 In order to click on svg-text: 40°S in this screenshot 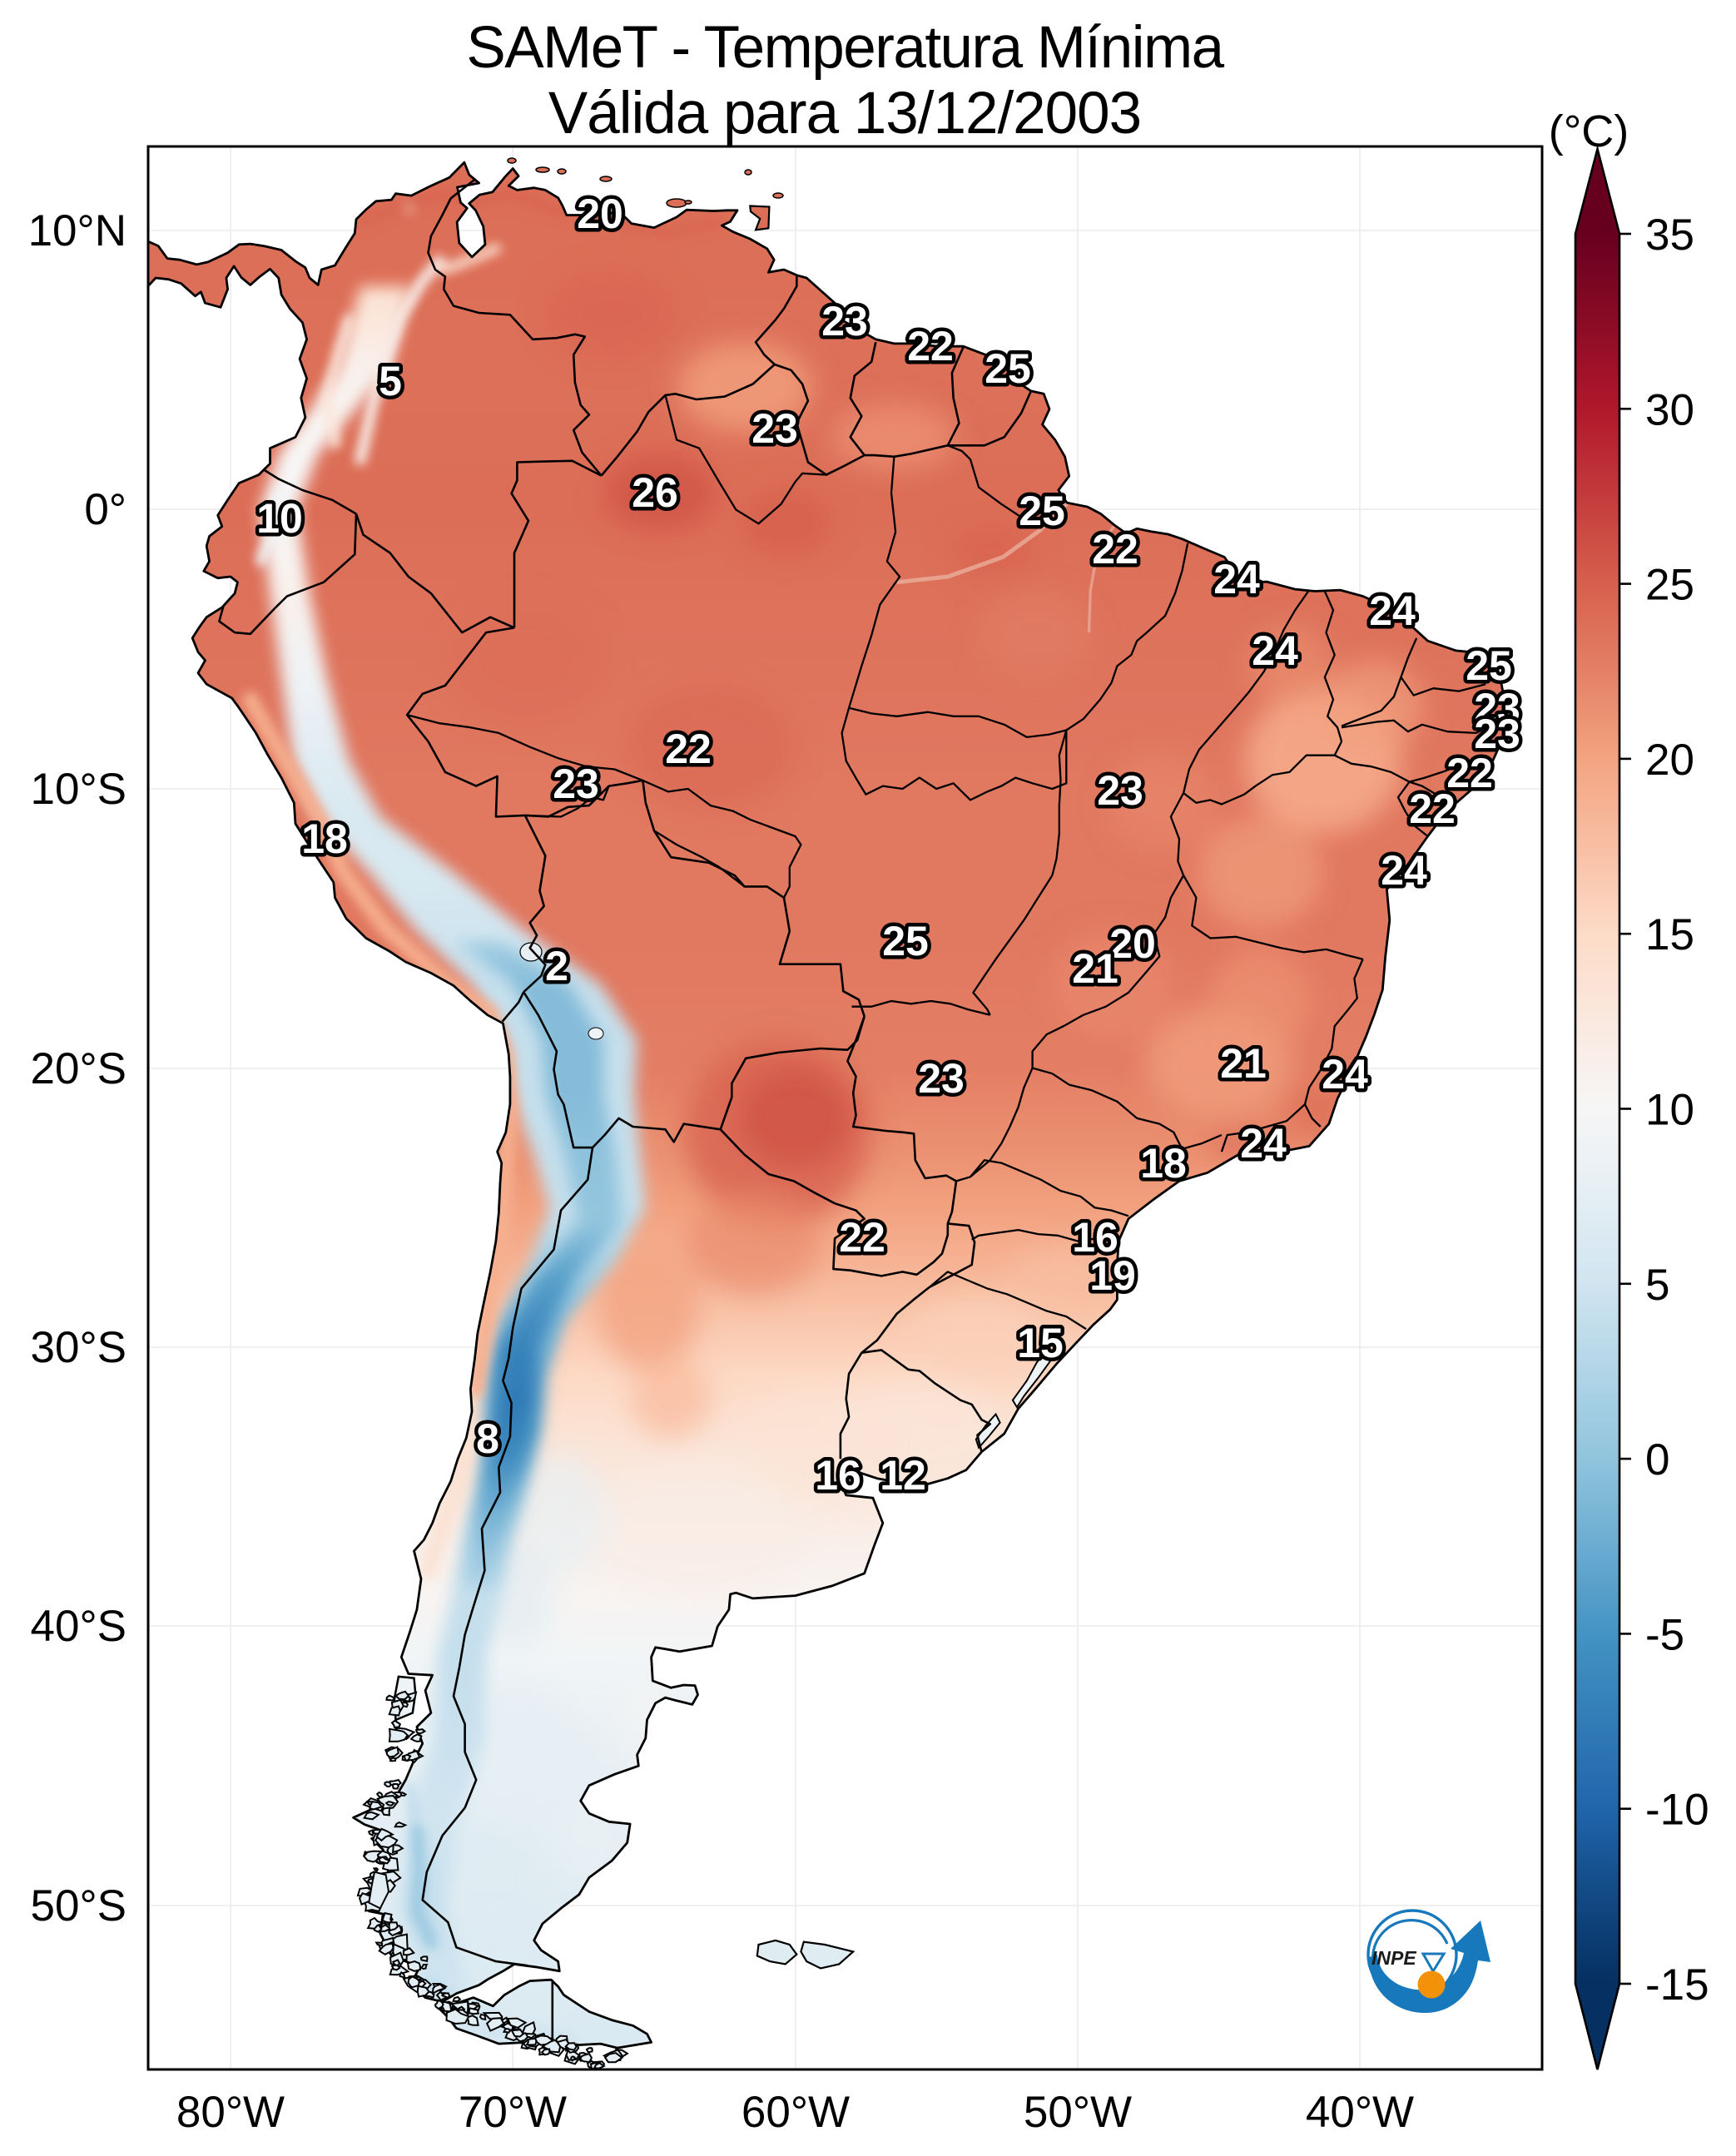, I will do `click(79, 1627)`.